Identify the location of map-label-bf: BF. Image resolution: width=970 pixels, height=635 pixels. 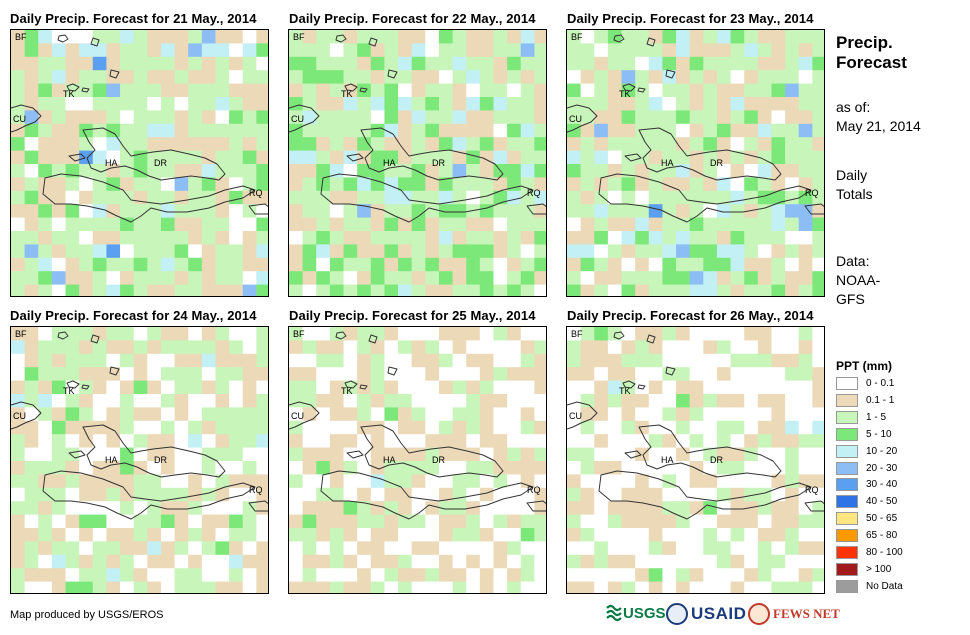
(299, 334).